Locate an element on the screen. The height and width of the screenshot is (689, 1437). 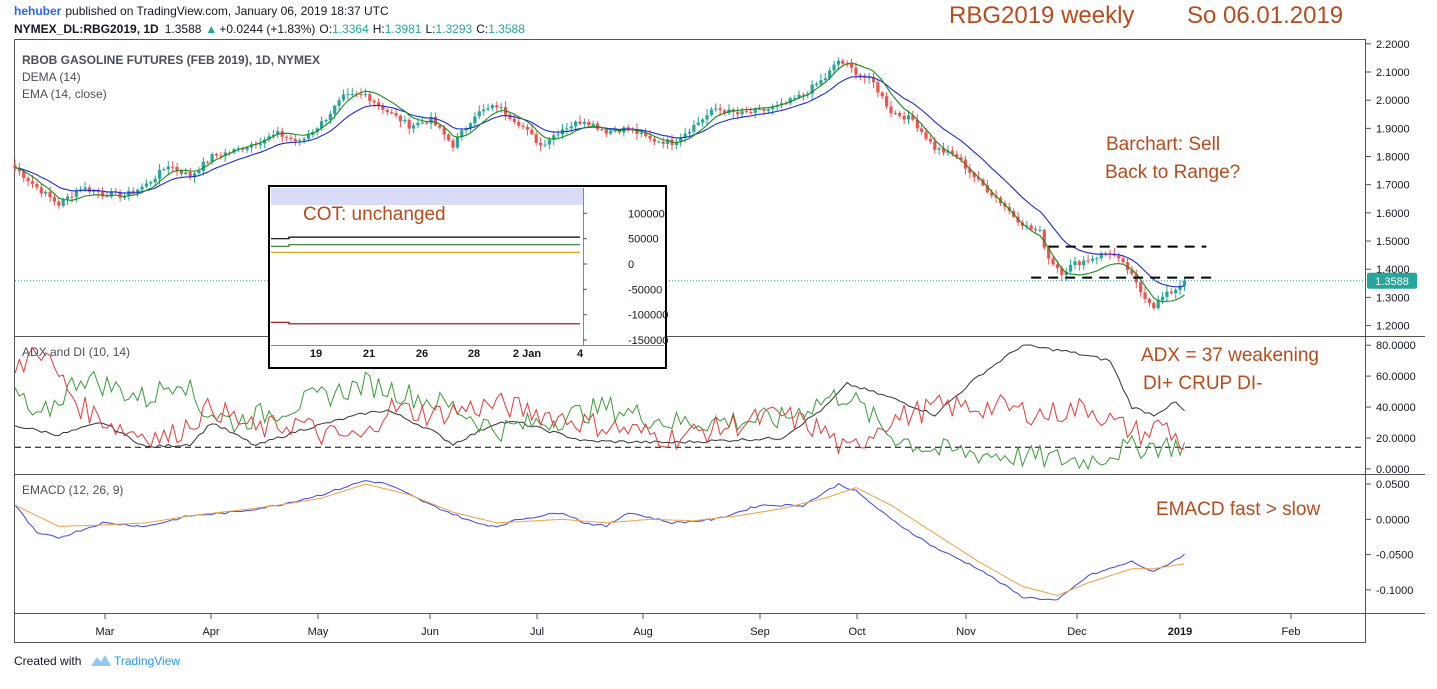
price-tick-label: 1.3000 is located at coordinates (1393, 298).